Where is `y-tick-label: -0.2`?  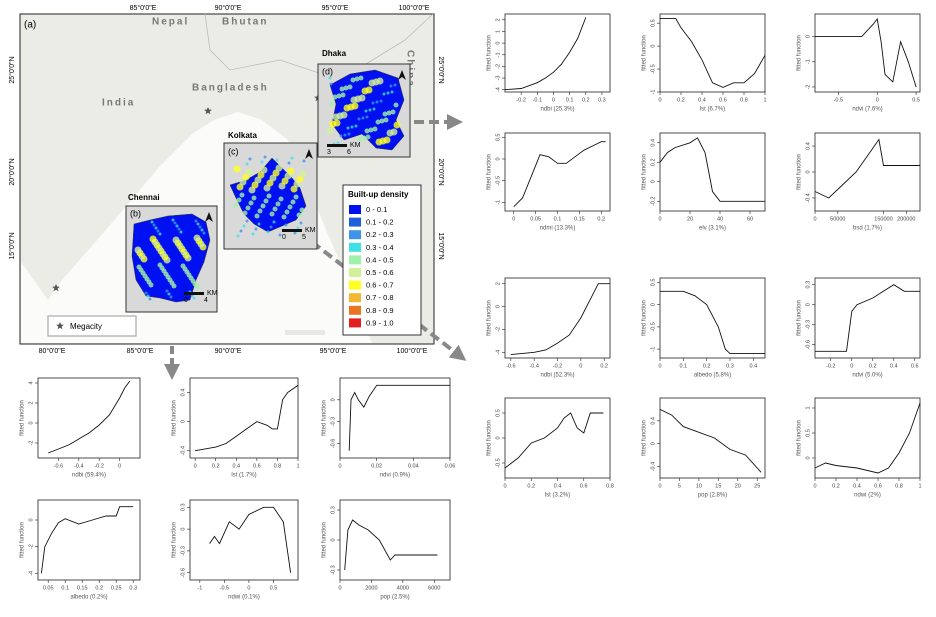
y-tick-label: -0.2 is located at coordinates (653, 201).